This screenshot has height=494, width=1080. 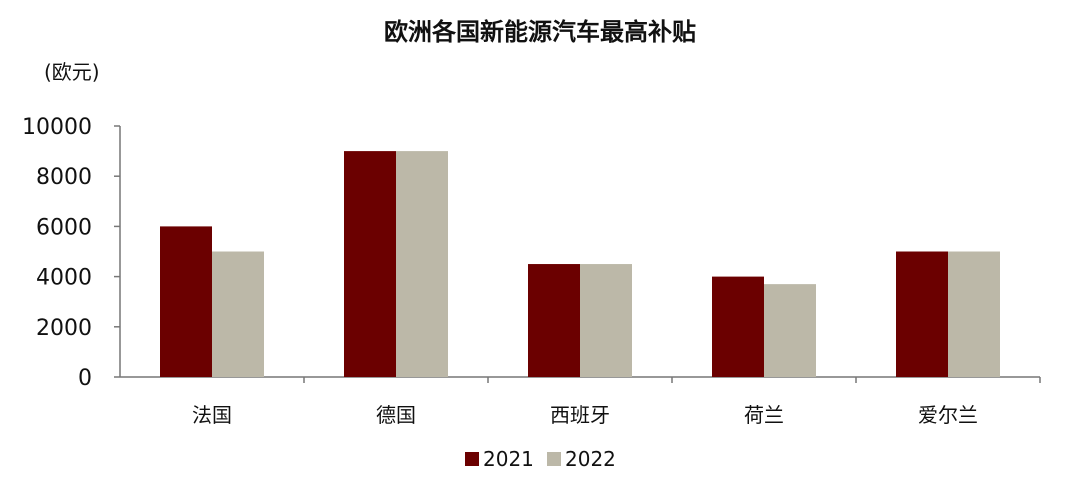 What do you see at coordinates (64, 278) in the screenshot?
I see `y-tick-label-2: 4000` at bounding box center [64, 278].